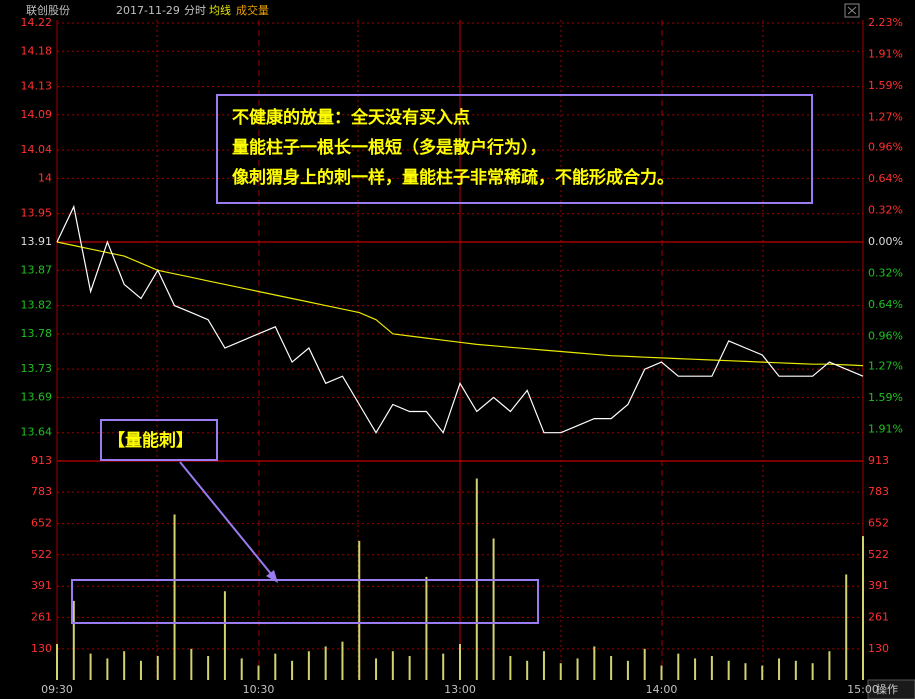 The image size is (915, 699). Describe the element at coordinates (885, 241) in the screenshot. I see `y2-tick-label: 0.00%` at that location.